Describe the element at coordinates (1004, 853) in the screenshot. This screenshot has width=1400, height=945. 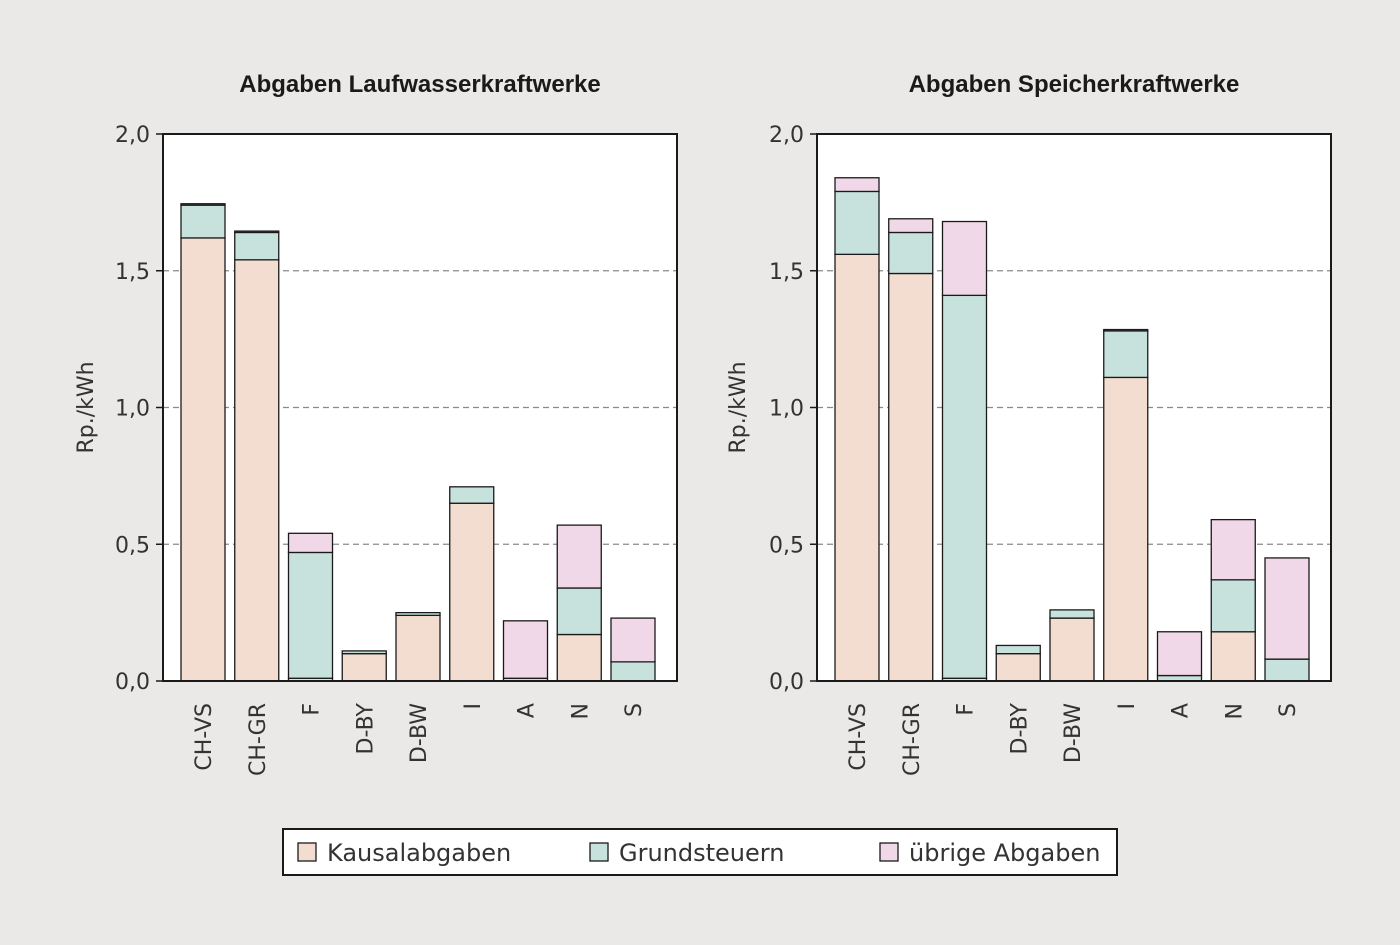
I see `legend-label-uebrige: übrige Abgaben` at that location.